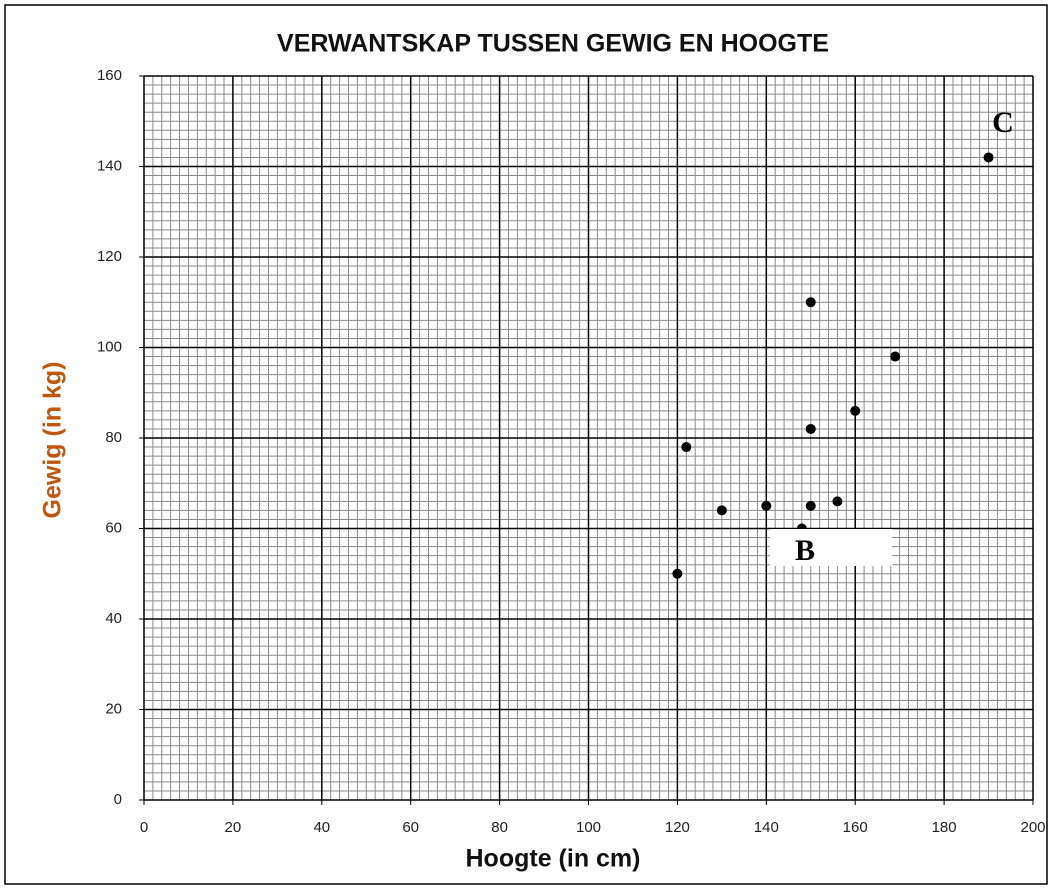 This screenshot has height=890, width=1053. Describe the element at coordinates (855, 827) in the screenshot. I see `x-tick-label: 160` at that location.